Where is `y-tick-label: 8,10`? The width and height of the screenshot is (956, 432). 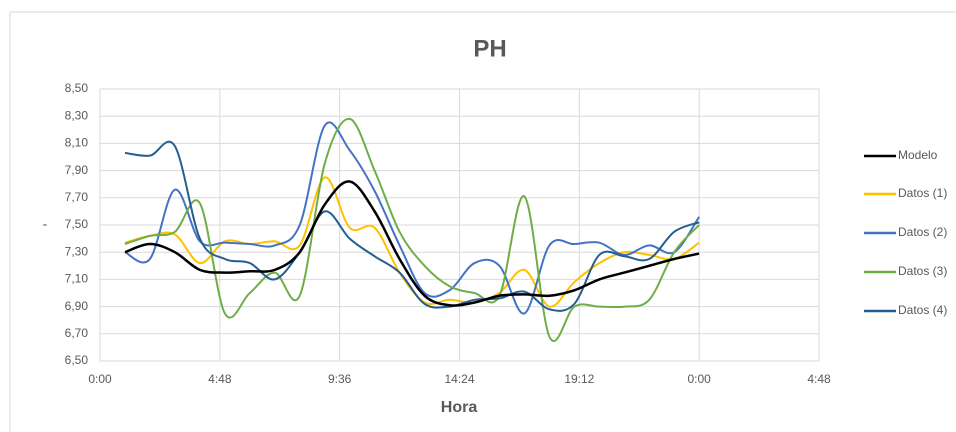 y-tick-label: 8,10 is located at coordinates (77, 143).